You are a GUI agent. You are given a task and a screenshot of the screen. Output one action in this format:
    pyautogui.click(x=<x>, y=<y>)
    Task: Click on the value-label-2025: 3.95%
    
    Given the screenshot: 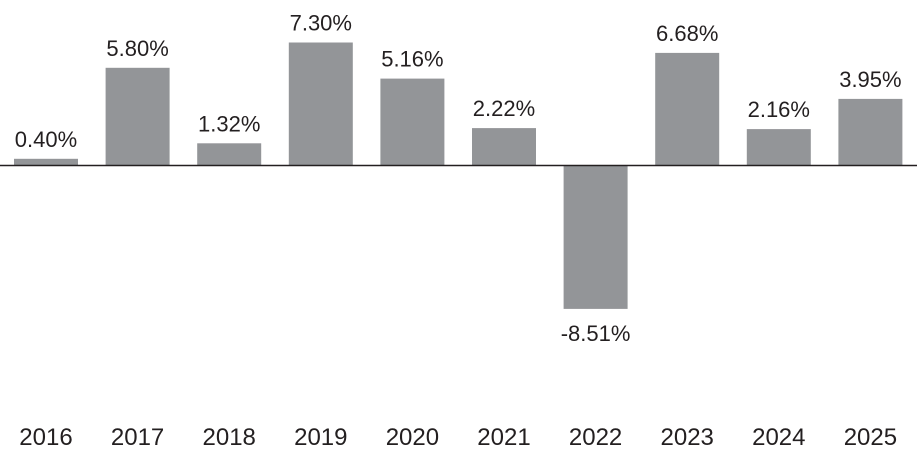 What is the action you would take?
    pyautogui.click(x=870, y=79)
    